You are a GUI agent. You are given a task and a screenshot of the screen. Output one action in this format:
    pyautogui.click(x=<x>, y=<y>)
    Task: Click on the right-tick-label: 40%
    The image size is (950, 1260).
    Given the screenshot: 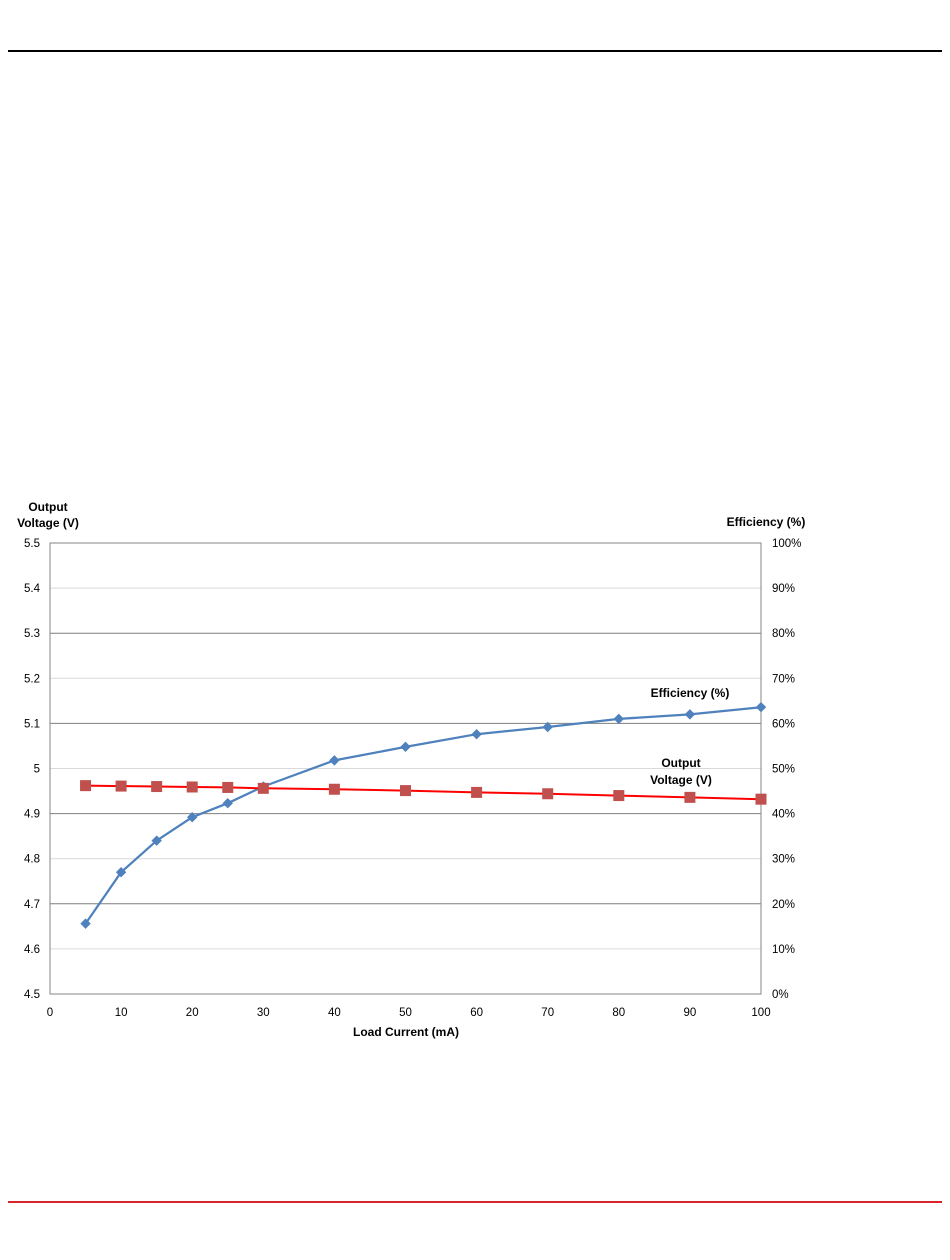 What is the action you would take?
    pyautogui.click(x=783, y=815)
    